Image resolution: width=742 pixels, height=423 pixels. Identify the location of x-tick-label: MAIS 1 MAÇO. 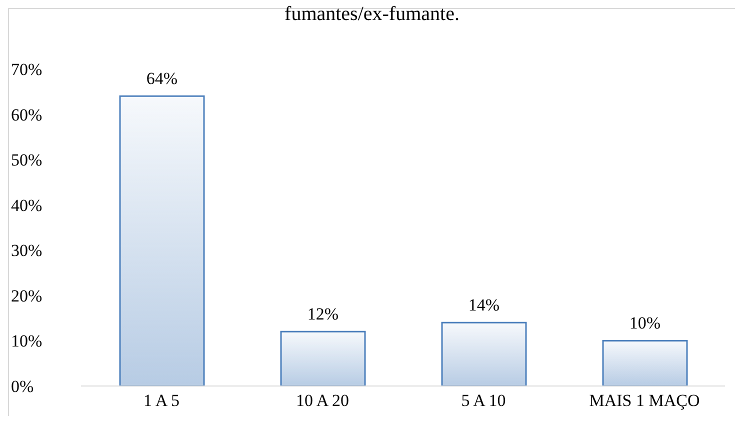
(644, 400).